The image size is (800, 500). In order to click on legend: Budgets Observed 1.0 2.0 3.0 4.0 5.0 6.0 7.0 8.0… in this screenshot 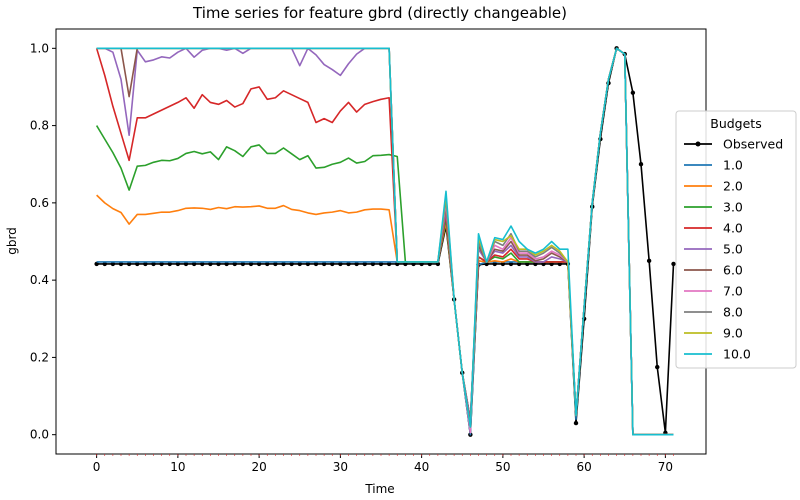, I will do `click(736, 239)`.